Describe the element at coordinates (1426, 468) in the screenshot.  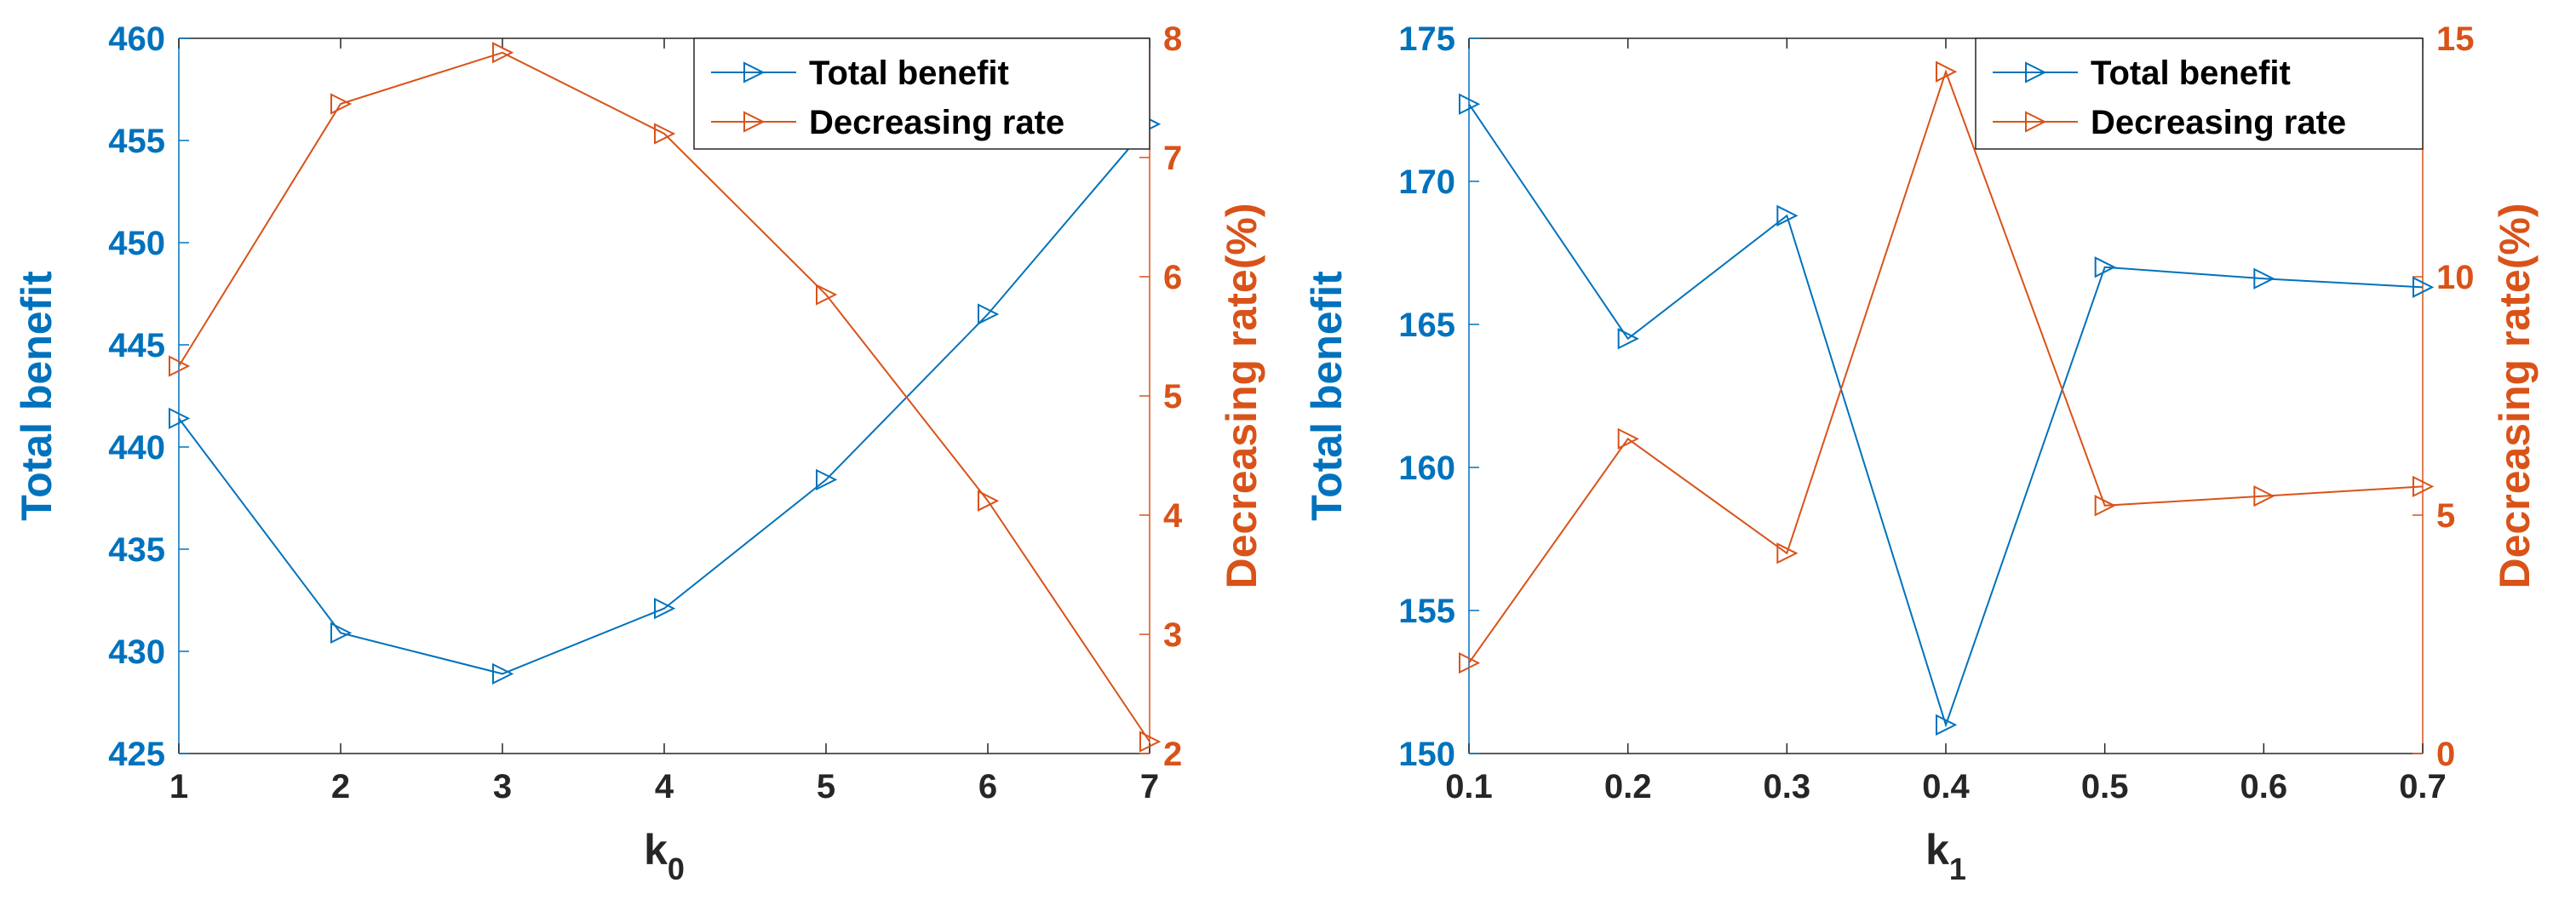
I see `left-y-tick-label: 160` at that location.